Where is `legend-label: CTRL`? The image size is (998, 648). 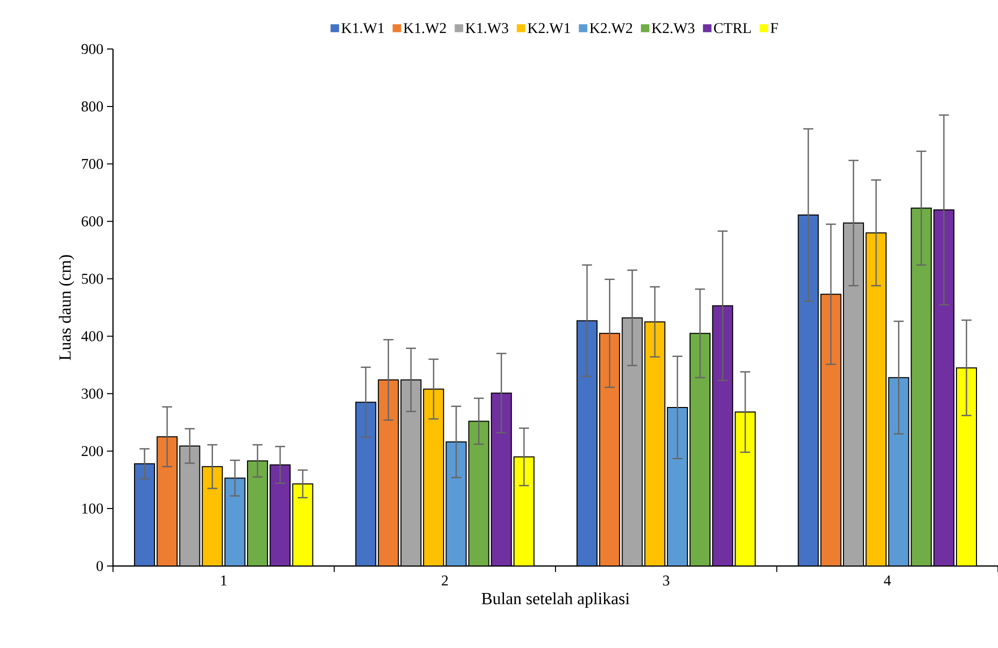
legend-label: CTRL is located at coordinates (732, 28).